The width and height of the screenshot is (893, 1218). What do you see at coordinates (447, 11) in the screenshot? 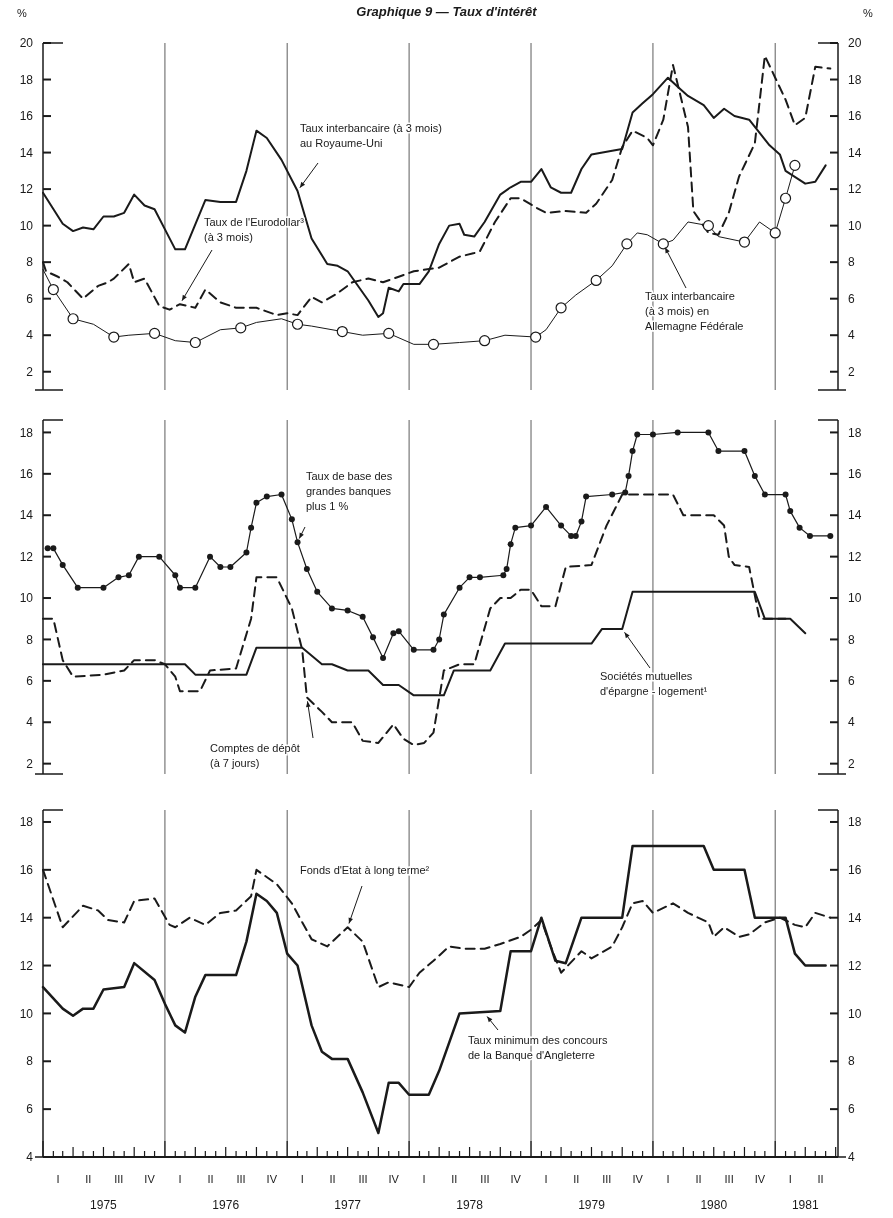
I see `chart-title: Graphique 9 — Taux d'intérêt` at bounding box center [447, 11].